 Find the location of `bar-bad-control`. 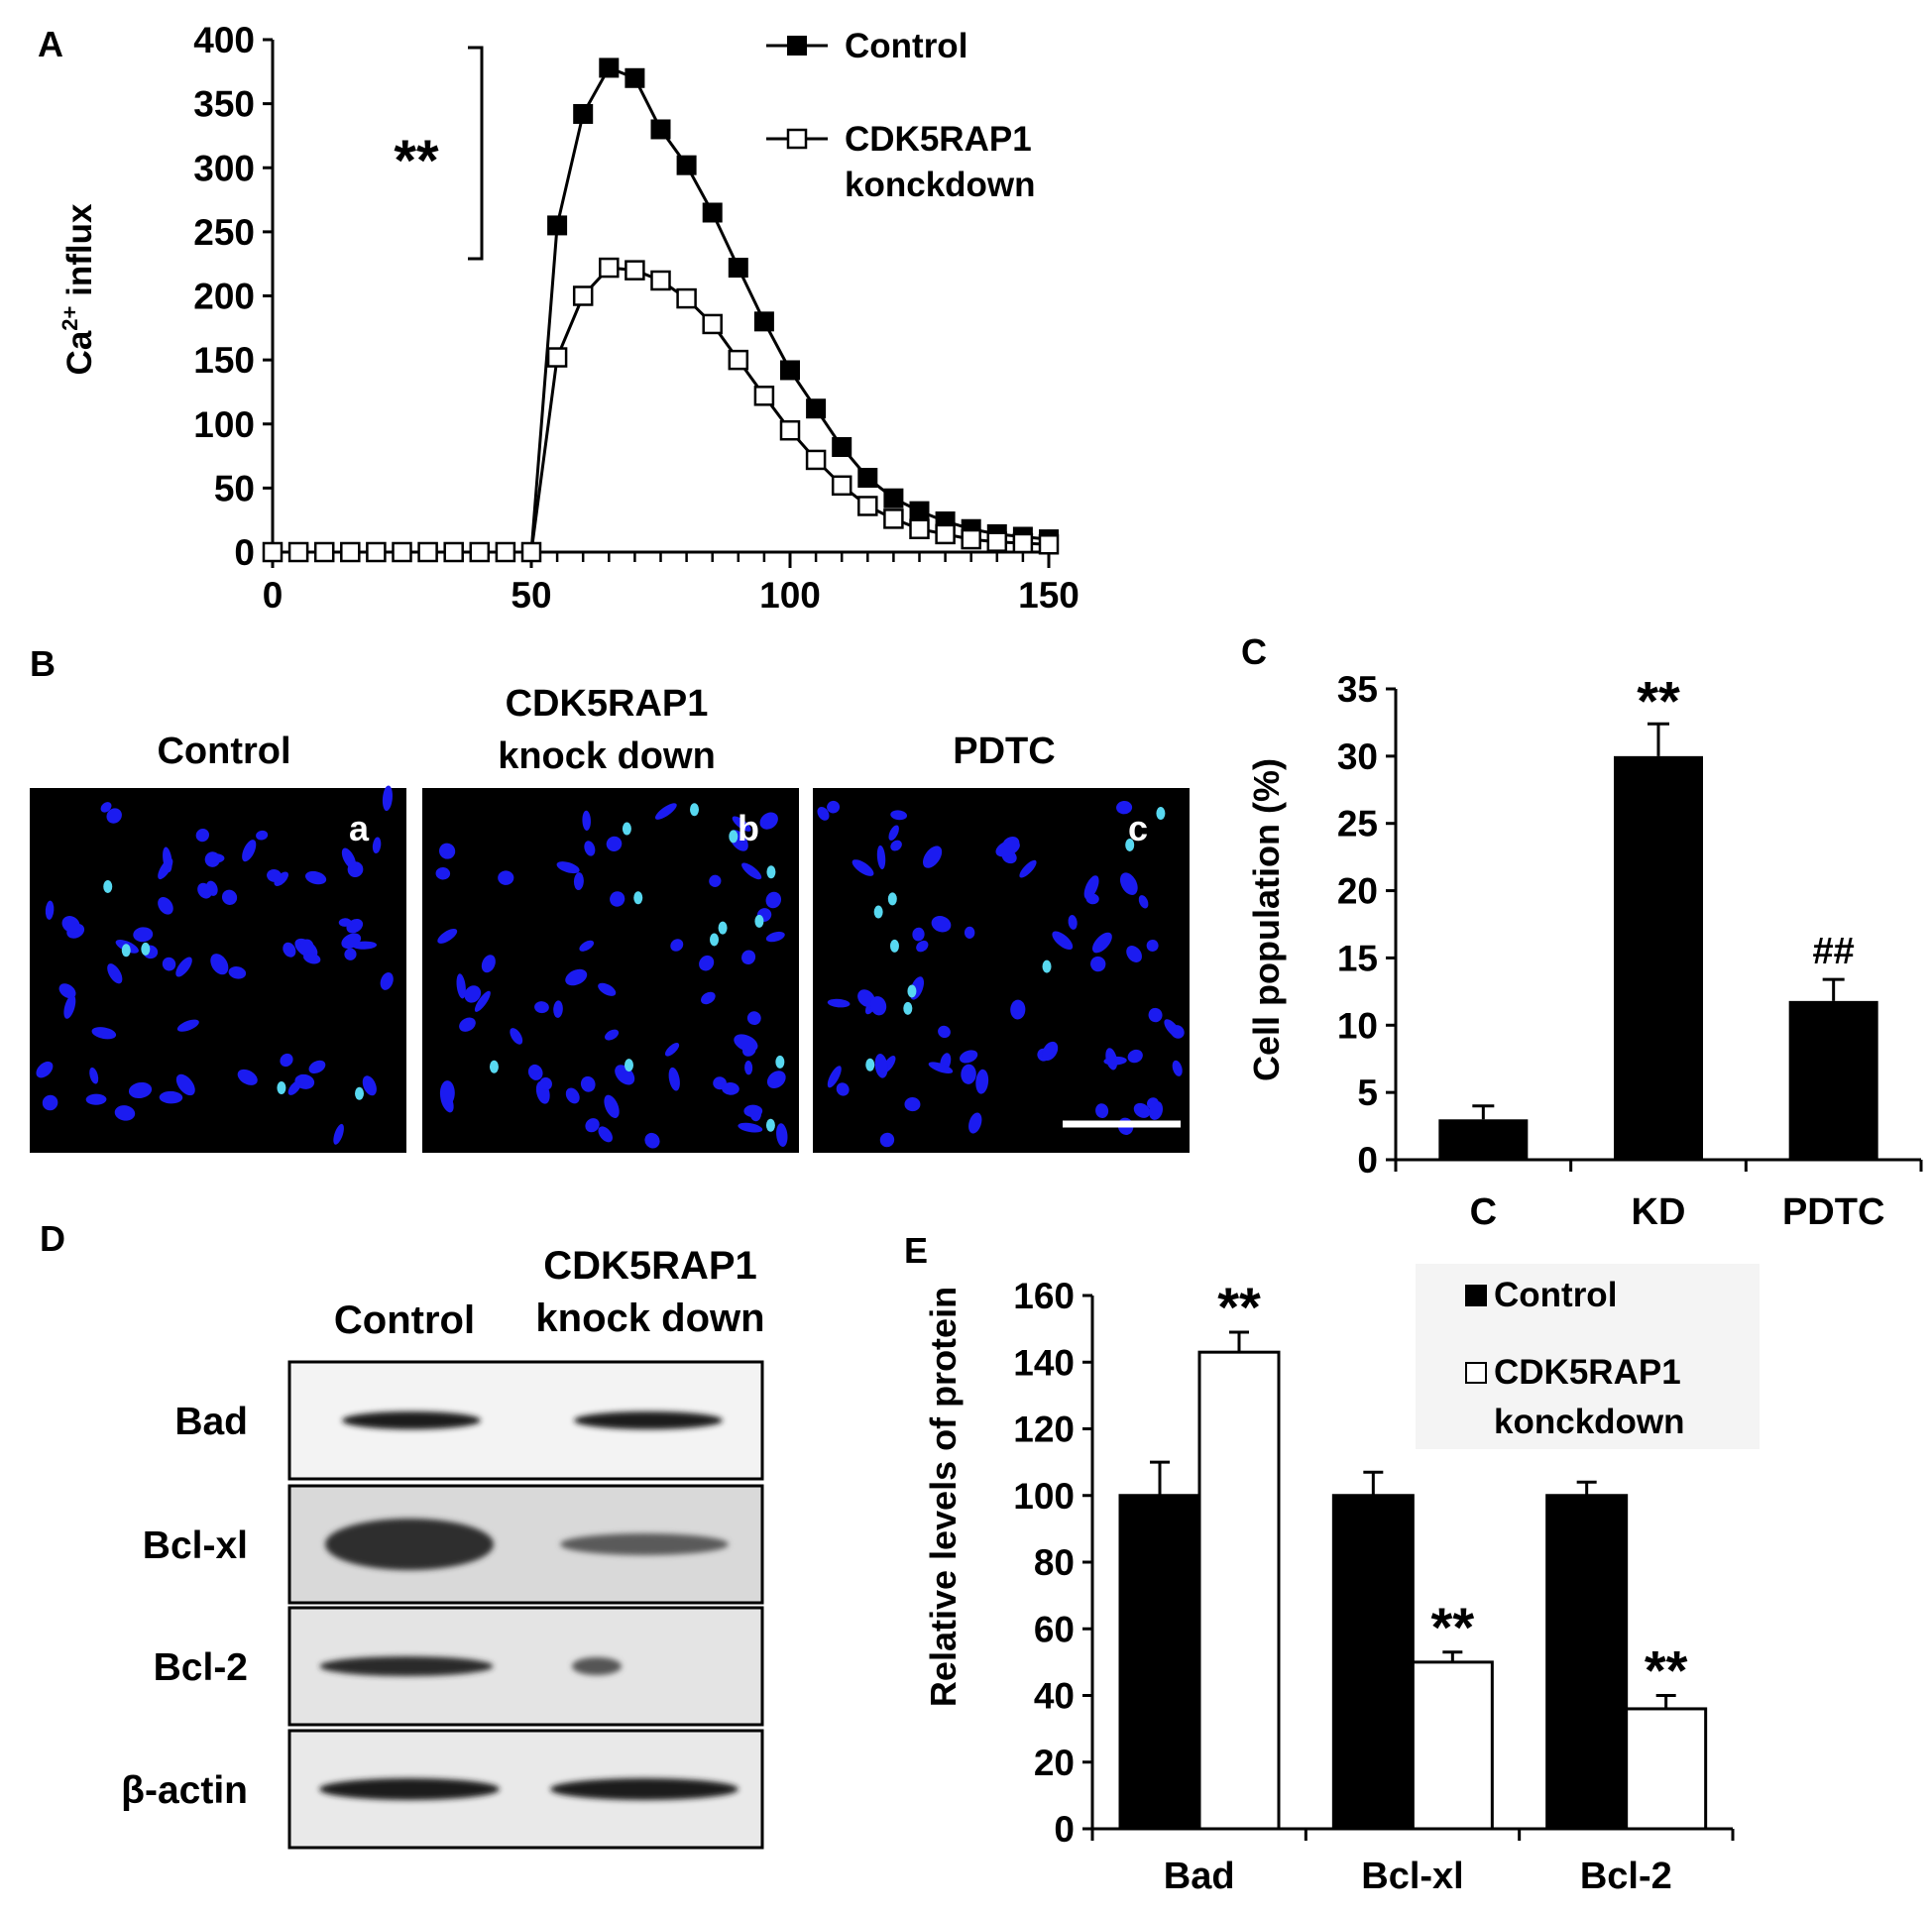

bar-bad-control is located at coordinates (1159, 1662).